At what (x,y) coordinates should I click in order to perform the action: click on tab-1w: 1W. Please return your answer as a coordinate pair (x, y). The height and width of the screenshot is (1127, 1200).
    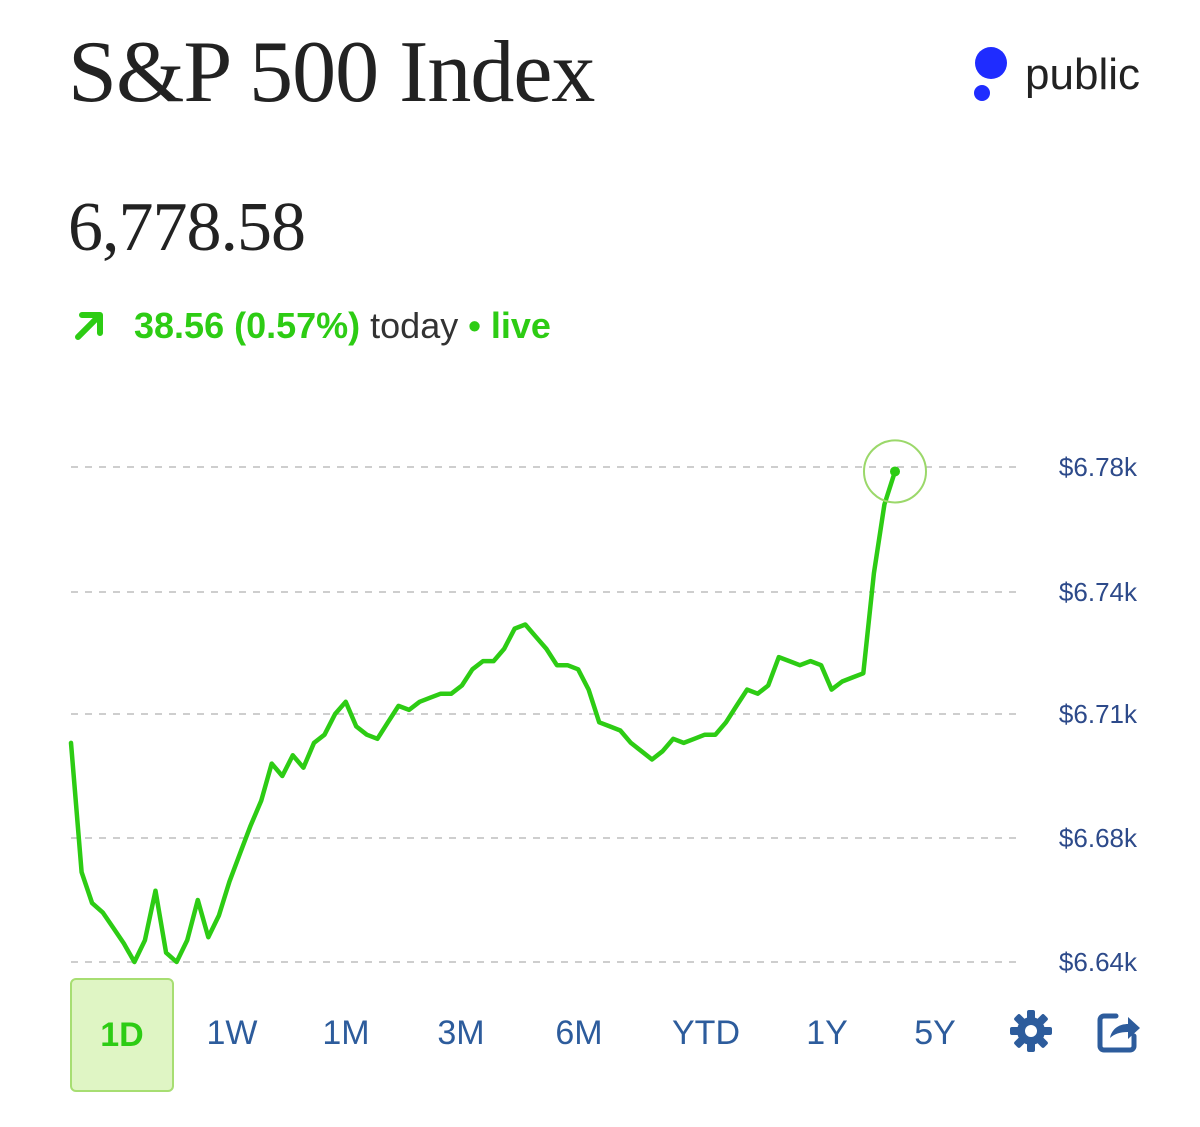
    Looking at the image, I should click on (232, 1032).